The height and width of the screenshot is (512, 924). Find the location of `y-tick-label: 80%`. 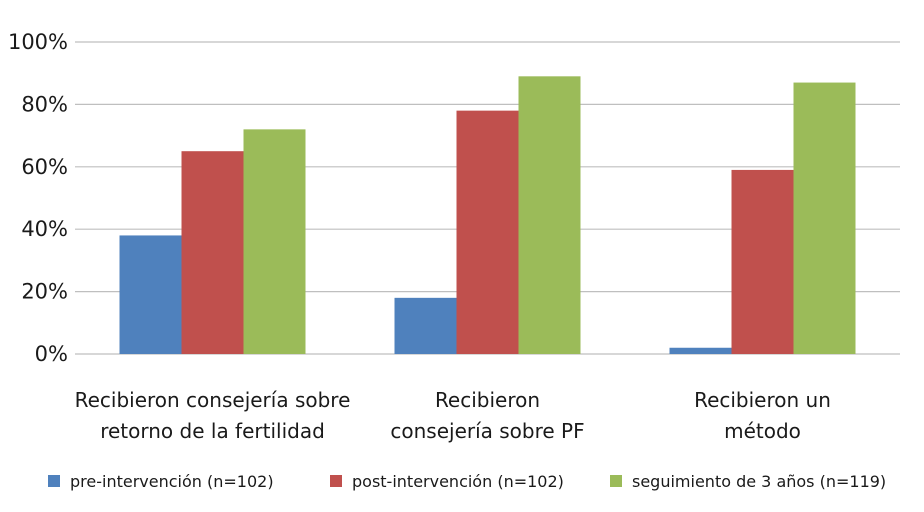

y-tick-label: 80% is located at coordinates (44, 104).